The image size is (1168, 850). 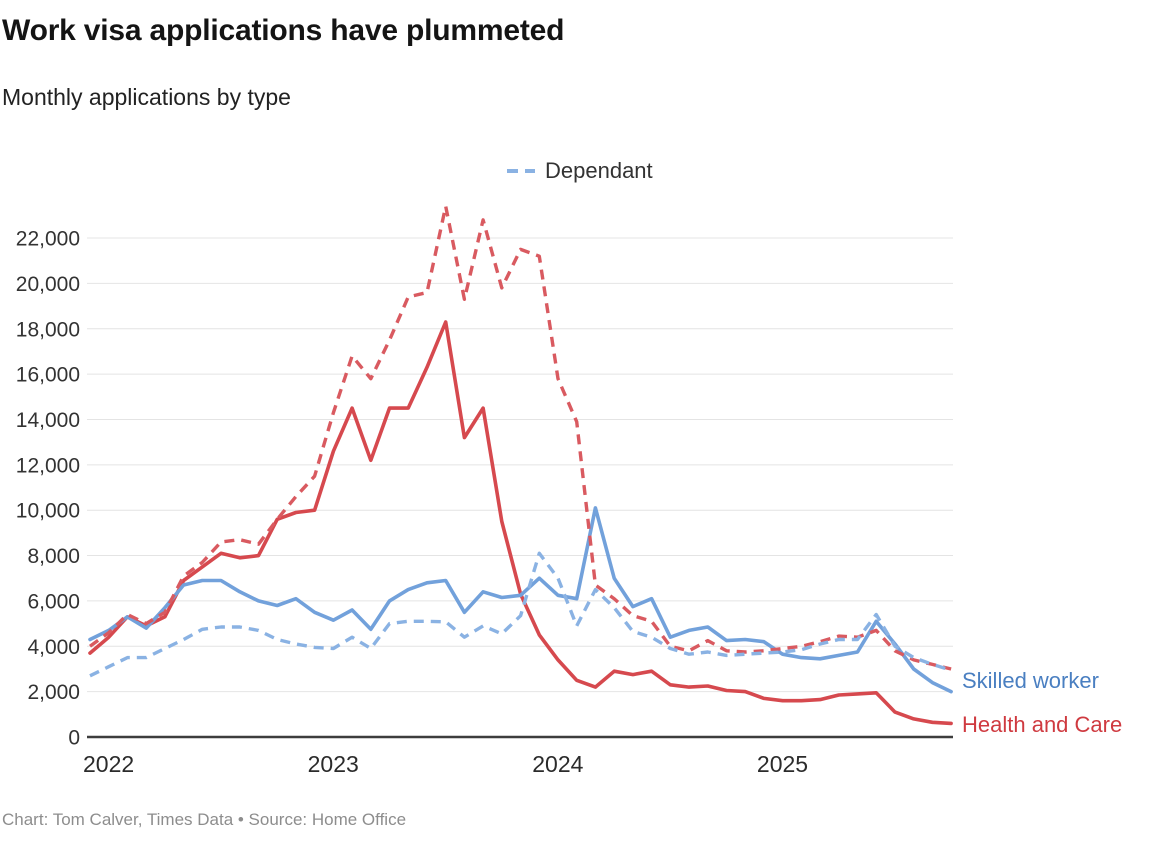 I want to click on y-tick-label: 20,000, so click(x=48, y=284).